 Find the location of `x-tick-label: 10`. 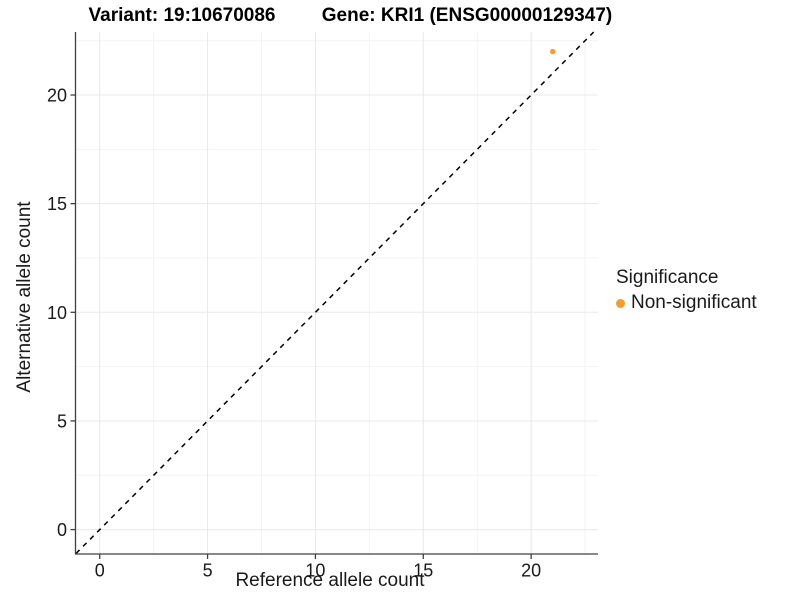

x-tick-label: 10 is located at coordinates (315, 571).